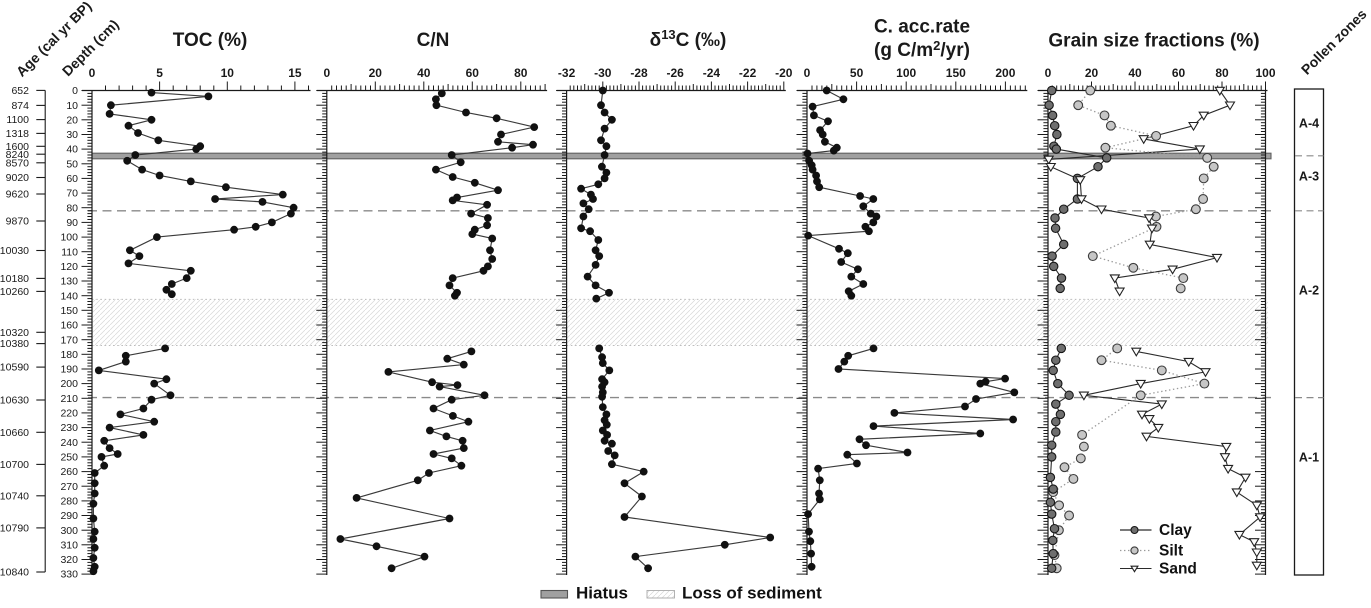 The image size is (1371, 608). Describe the element at coordinates (159, 73) in the screenshot. I see `svg-text: 5` at that location.